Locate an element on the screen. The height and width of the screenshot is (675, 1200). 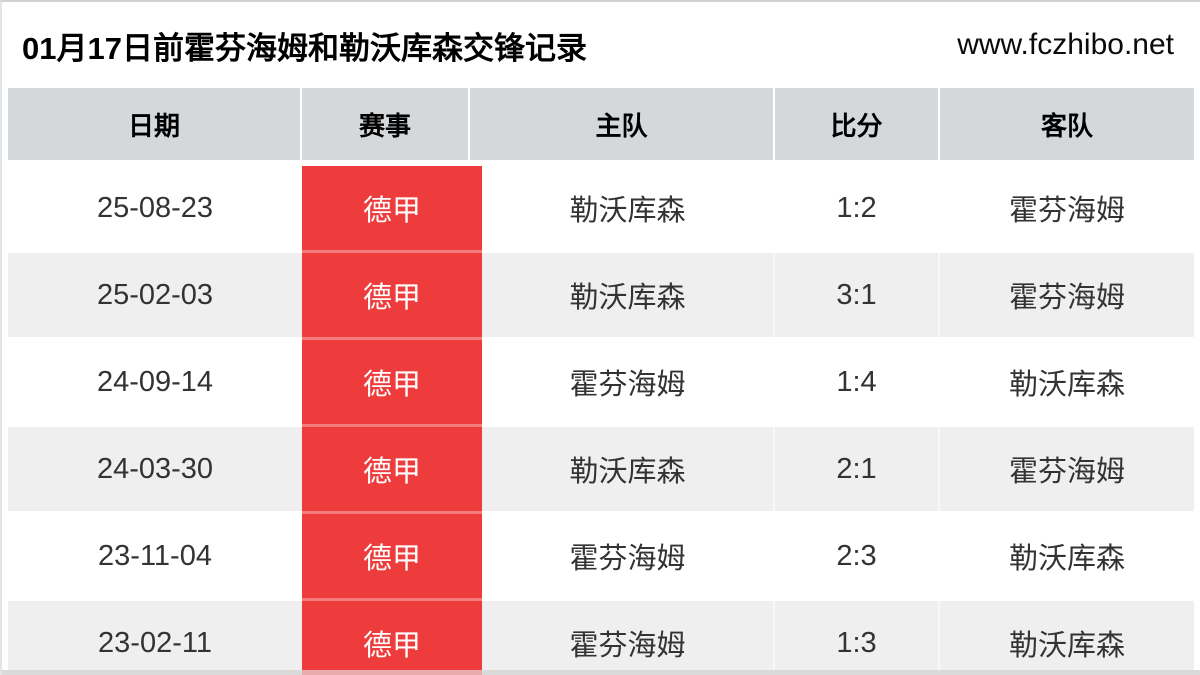
match-date: 25-08-23 is located at coordinates (155, 208).